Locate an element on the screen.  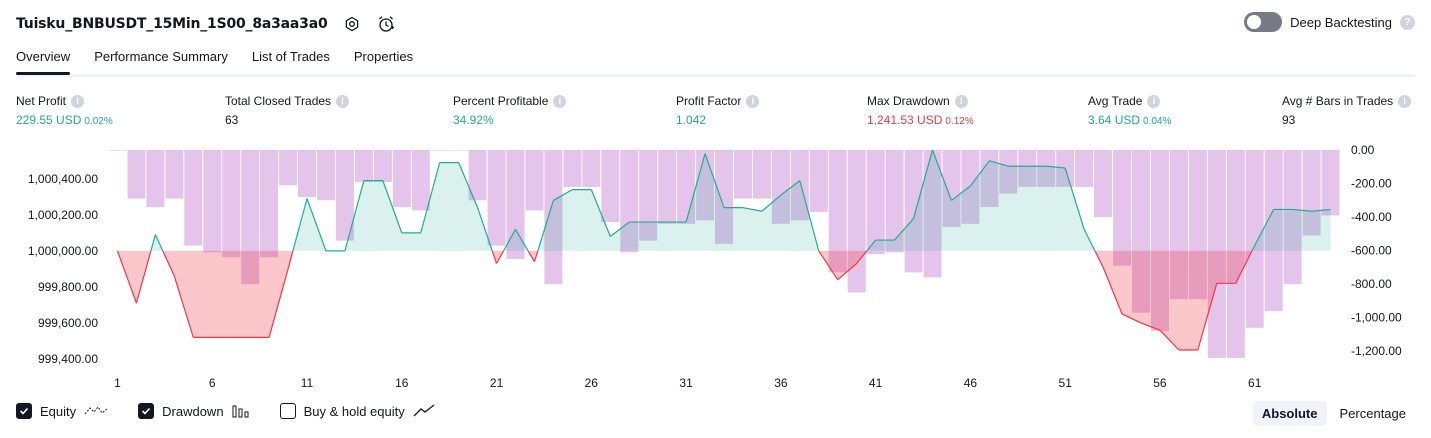
x-axis-tick: 16 is located at coordinates (402, 383).